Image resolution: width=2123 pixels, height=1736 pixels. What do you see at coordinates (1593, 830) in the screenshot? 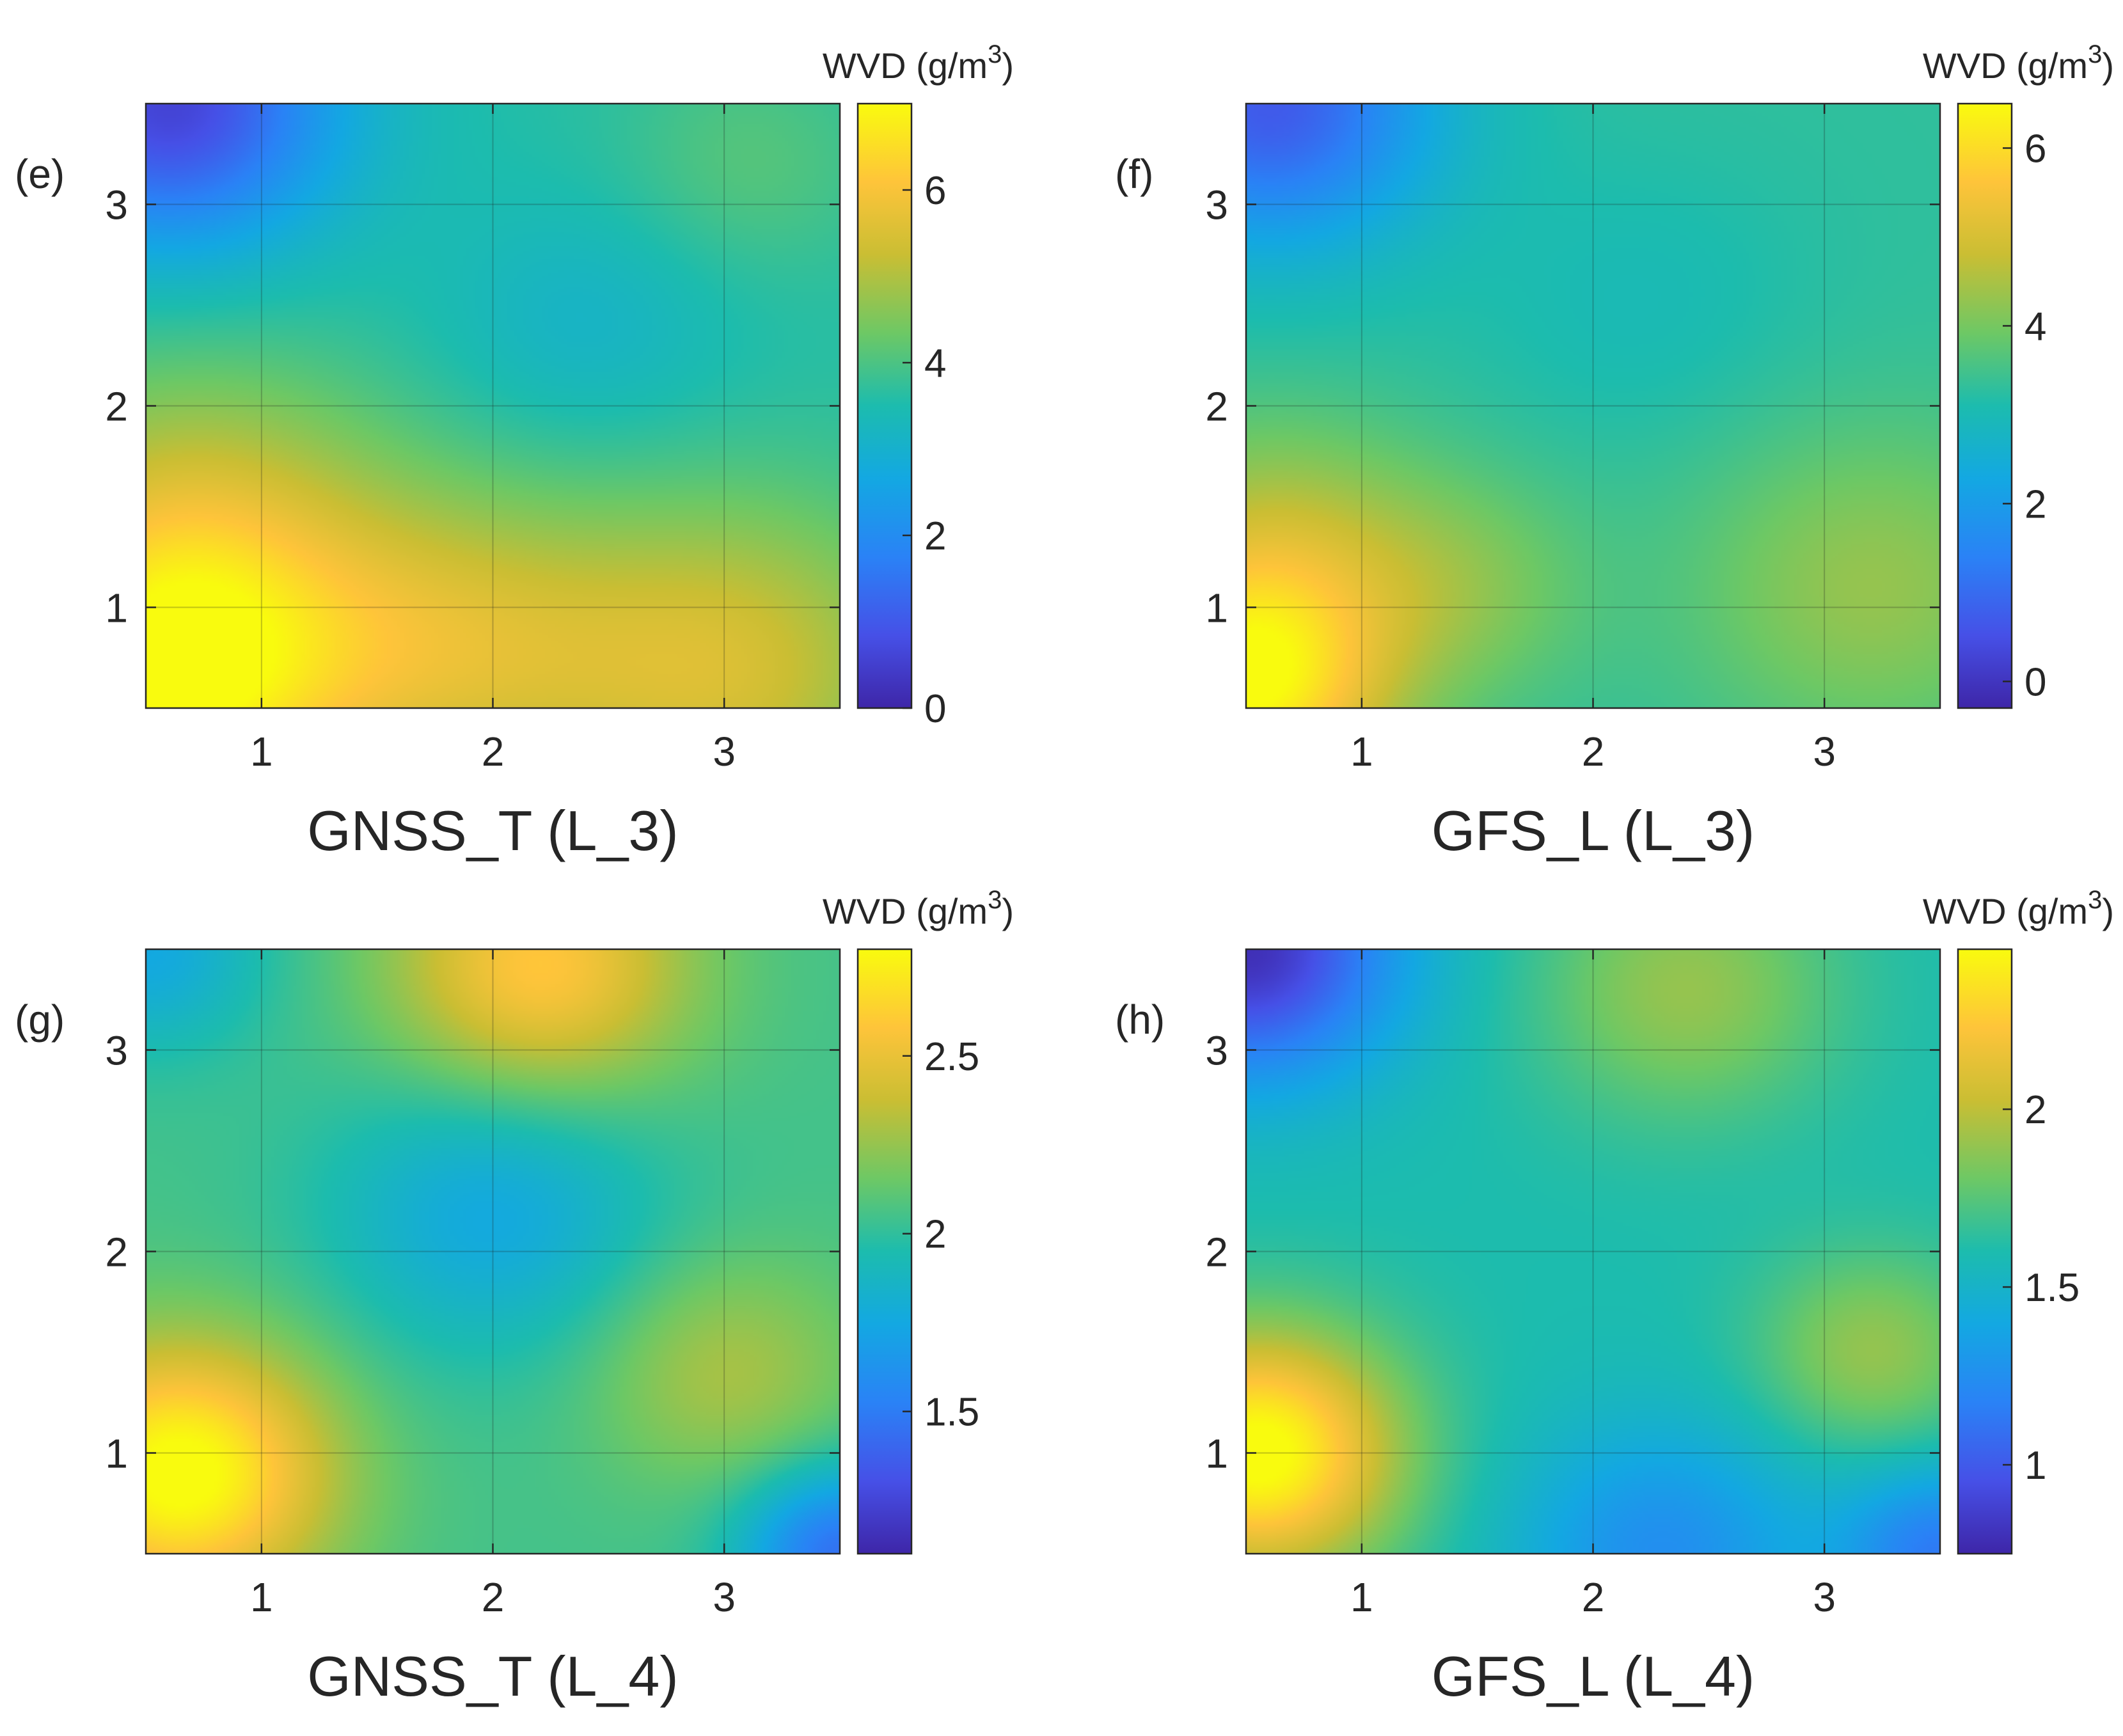
I see `x-axis-label: GFS_L (L_3)` at bounding box center [1593, 830].